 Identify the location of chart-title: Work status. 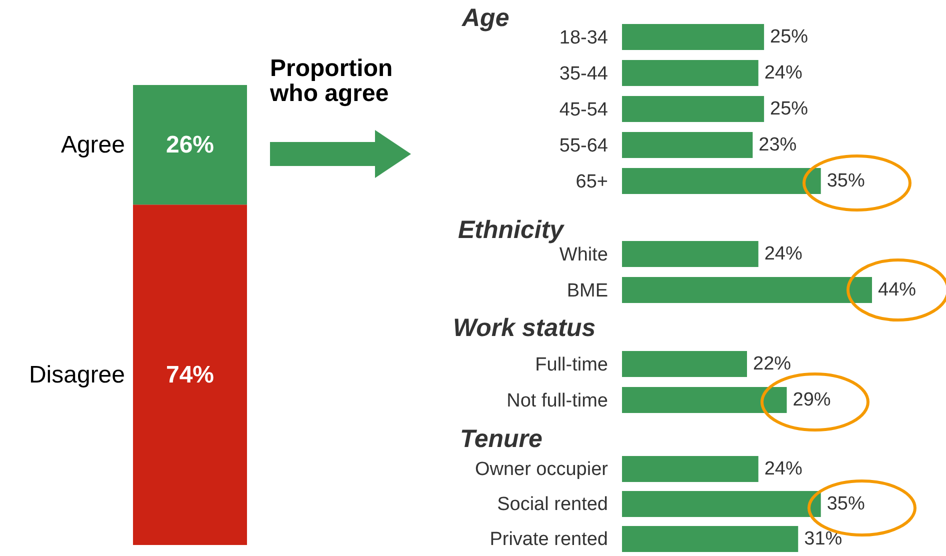
(524, 328).